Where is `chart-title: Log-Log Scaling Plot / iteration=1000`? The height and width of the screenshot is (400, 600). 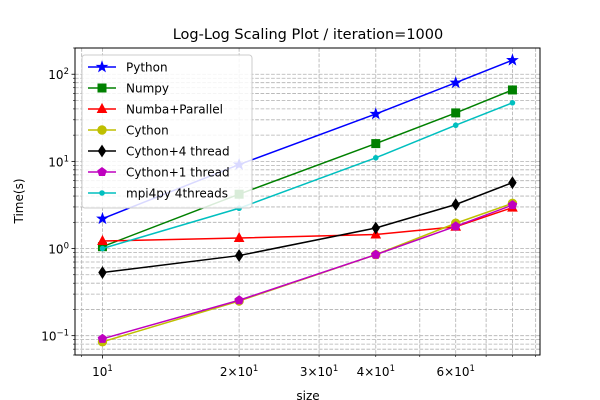
chart-title: Log-Log Scaling Plot / iteration=1000 is located at coordinates (308, 35).